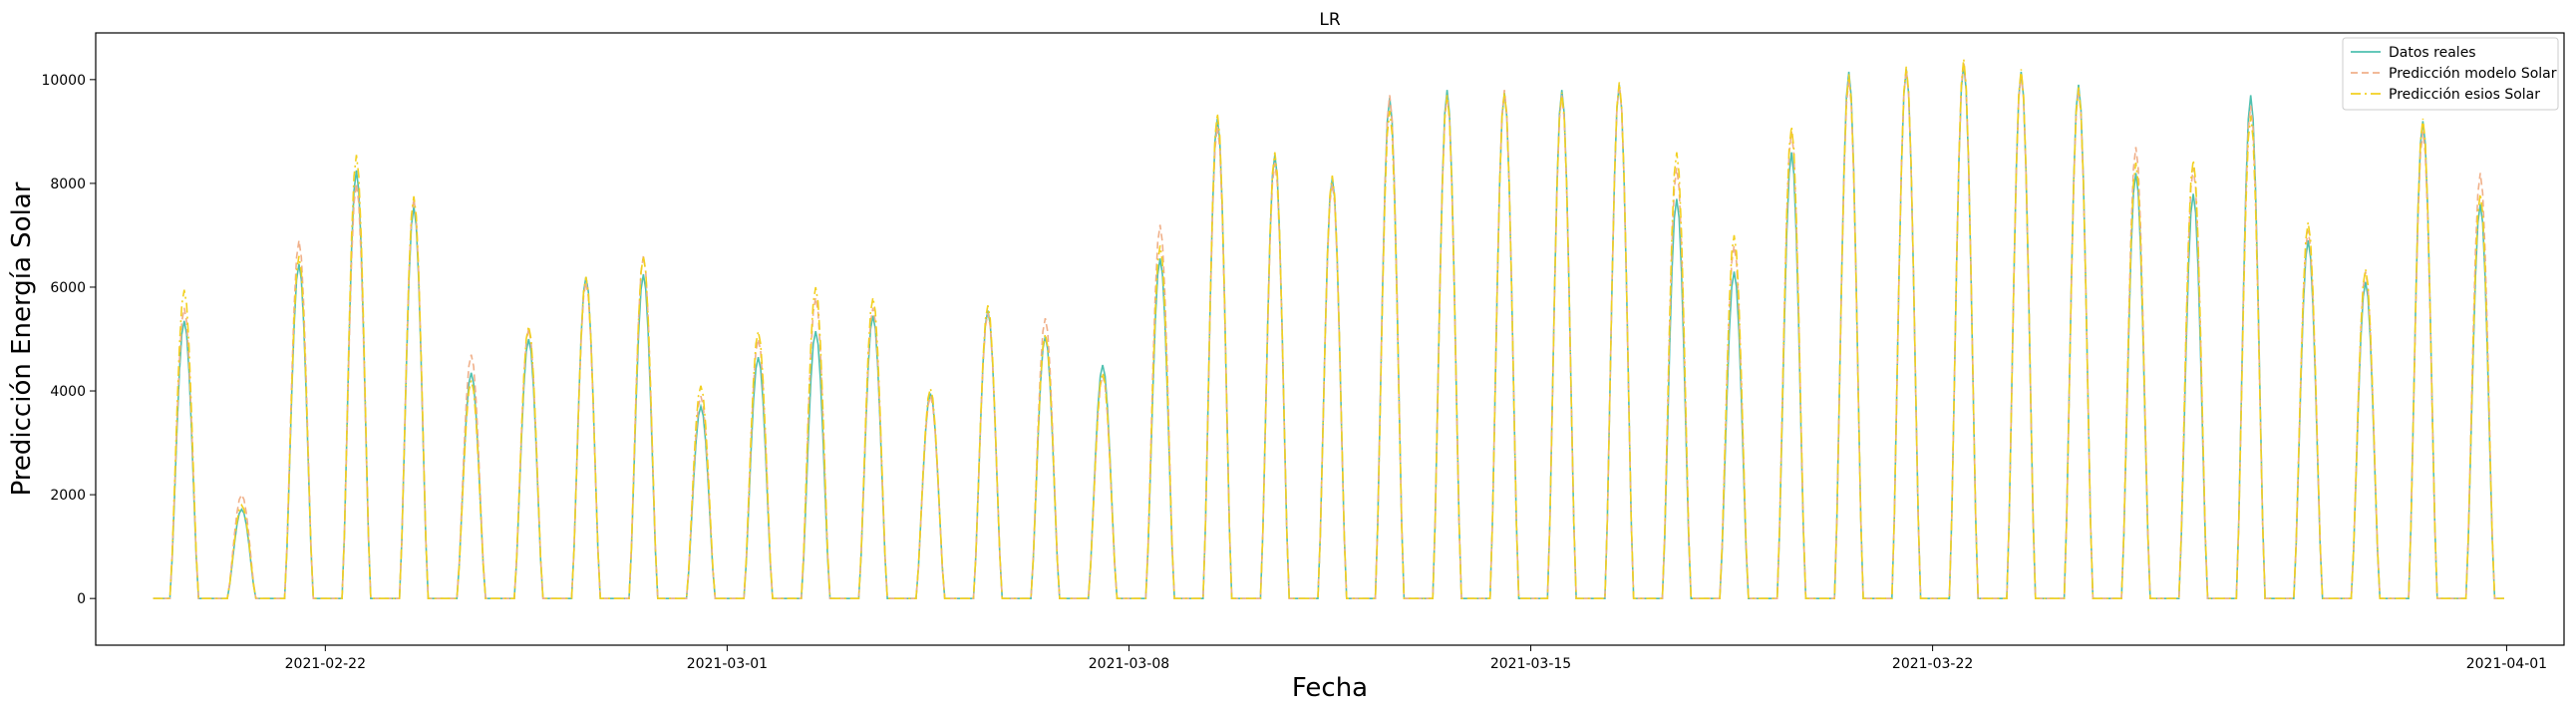 Image resolution: width=2576 pixels, height=709 pixels. Describe the element at coordinates (727, 664) in the screenshot. I see `x-tick-label: 2021-03-01` at that location.